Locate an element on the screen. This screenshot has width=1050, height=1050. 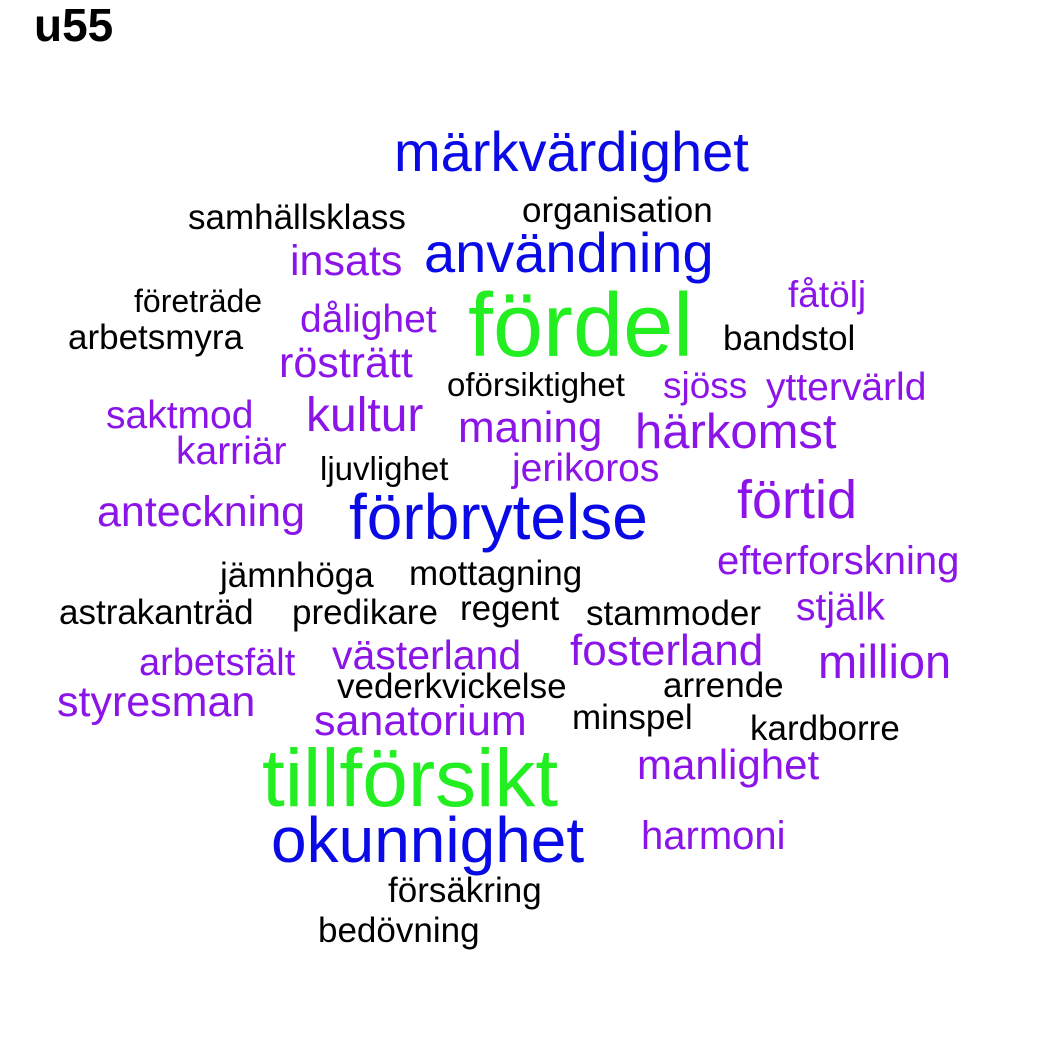
cloud-word: oförsiktighet is located at coordinates (536, 384).